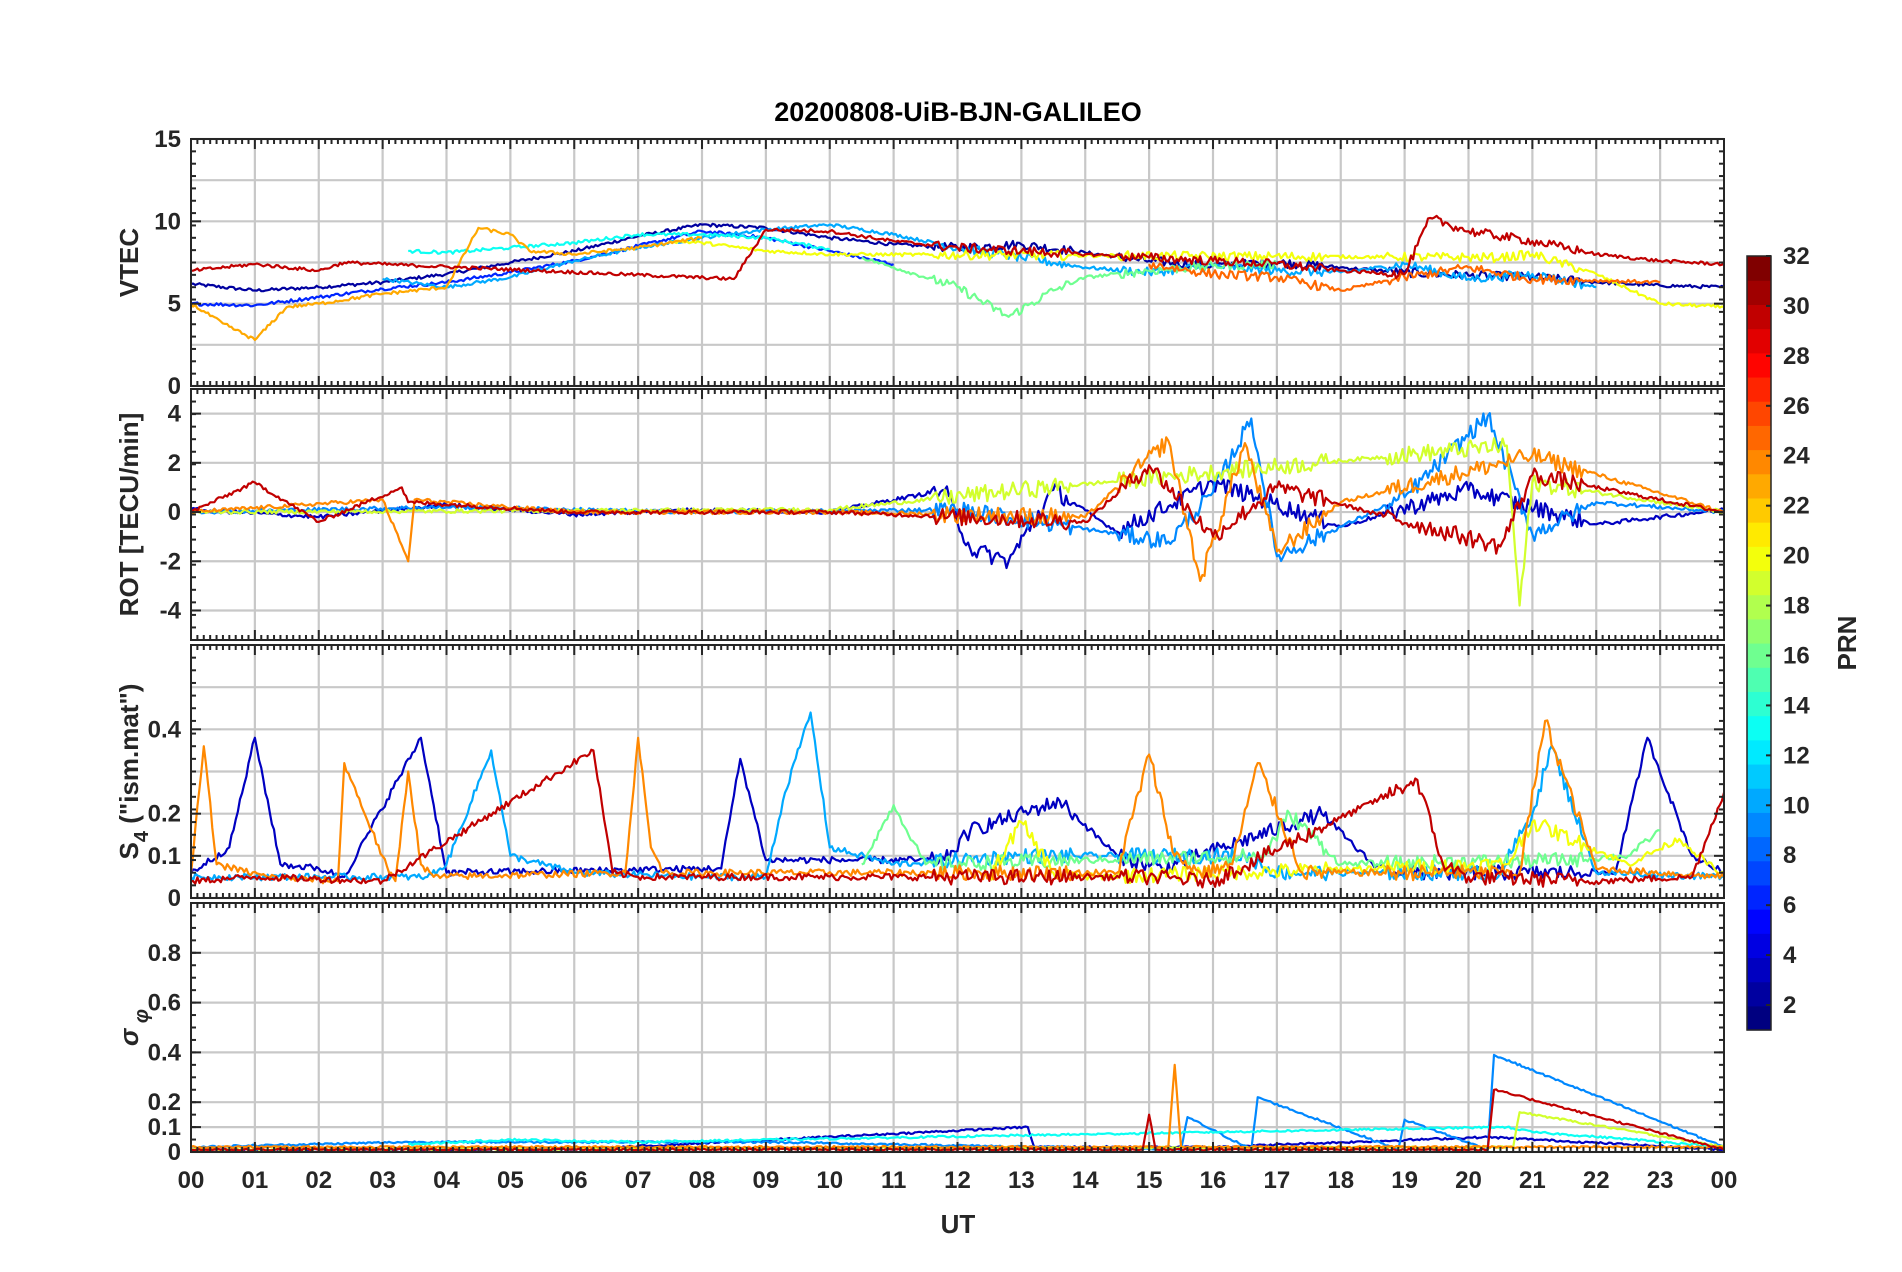 The width and height of the screenshot is (1902, 1272). Describe the element at coordinates (382, 1180) in the screenshot. I see `x-tick-label: 03` at that location.